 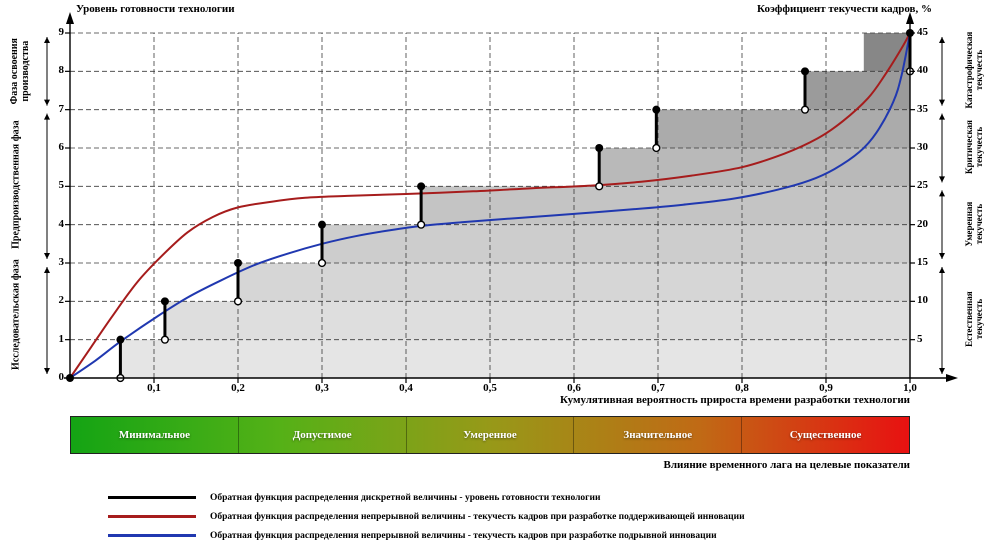 I want to click on y-left-tick-label: 2, so click(x=61, y=300).